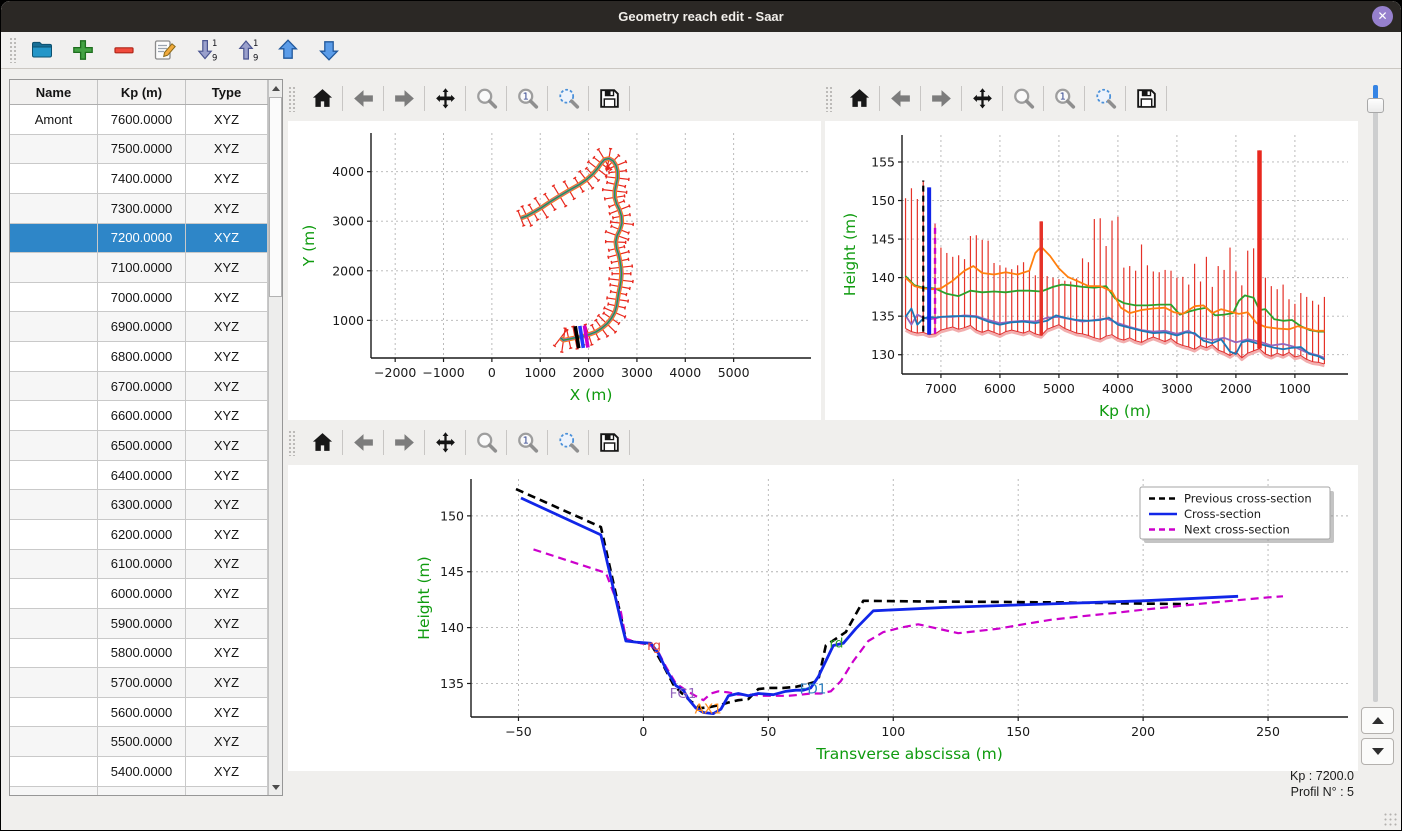 Image resolution: width=1402 pixels, height=831 pixels. What do you see at coordinates (54, 92) in the screenshot?
I see `column-header-name: Name` at bounding box center [54, 92].